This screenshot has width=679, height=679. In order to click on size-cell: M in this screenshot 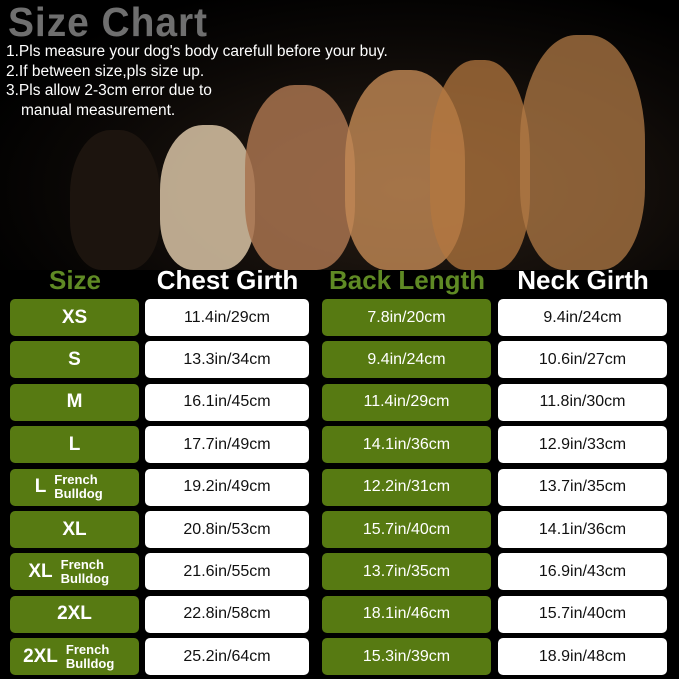, I will do `click(74, 402)`.